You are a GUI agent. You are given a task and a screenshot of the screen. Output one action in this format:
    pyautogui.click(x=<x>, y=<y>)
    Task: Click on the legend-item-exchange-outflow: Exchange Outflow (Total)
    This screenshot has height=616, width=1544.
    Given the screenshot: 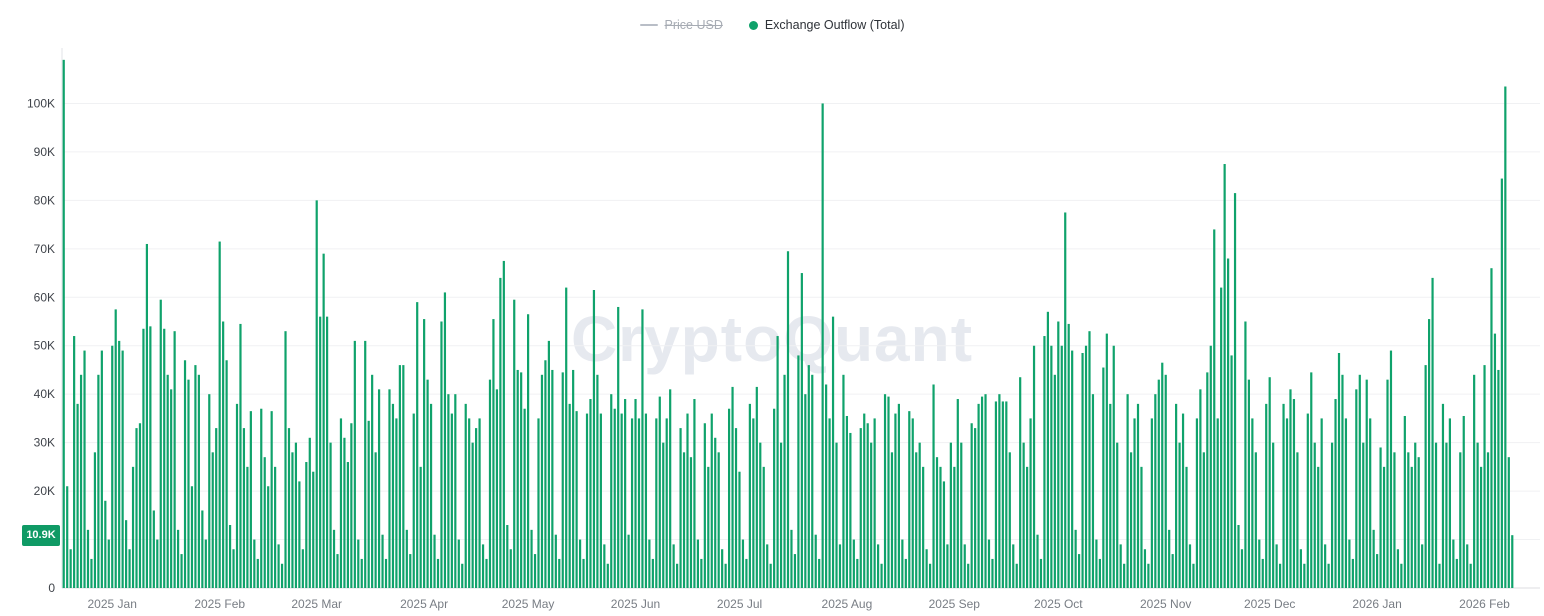 What is the action you would take?
    pyautogui.click(x=826, y=25)
    